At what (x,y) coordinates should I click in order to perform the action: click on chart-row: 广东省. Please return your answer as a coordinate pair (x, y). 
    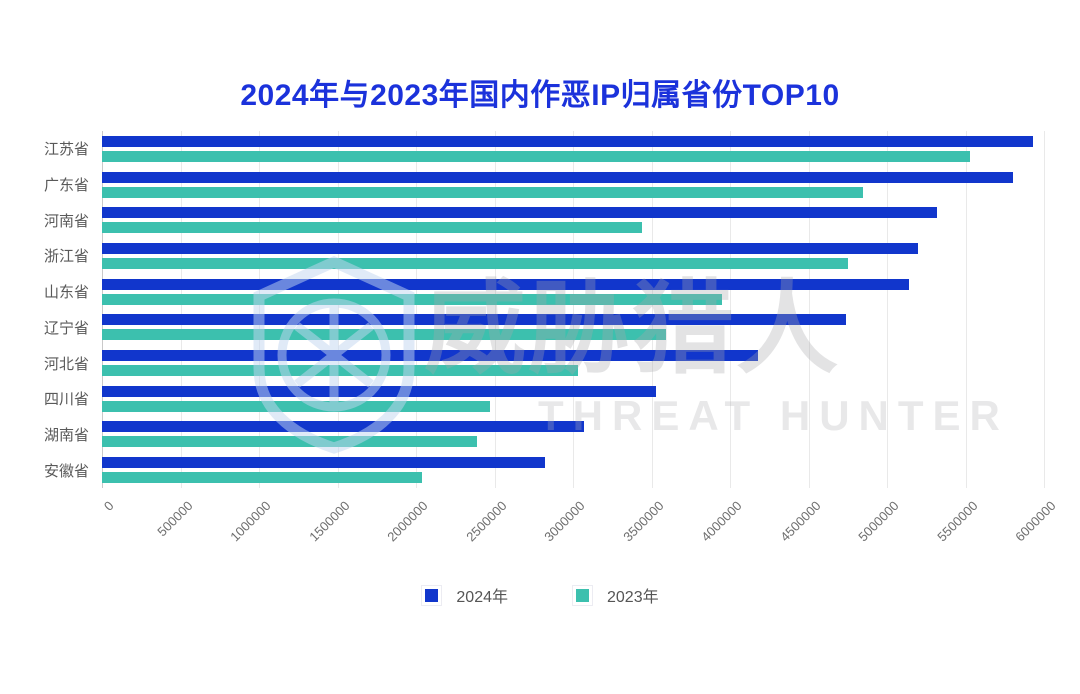
    Looking at the image, I should click on (540, 185).